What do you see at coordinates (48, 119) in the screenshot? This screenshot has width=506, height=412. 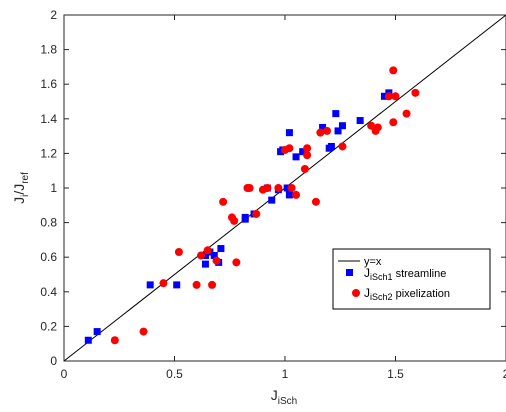 I see `y-tick-label: 1.4` at bounding box center [48, 119].